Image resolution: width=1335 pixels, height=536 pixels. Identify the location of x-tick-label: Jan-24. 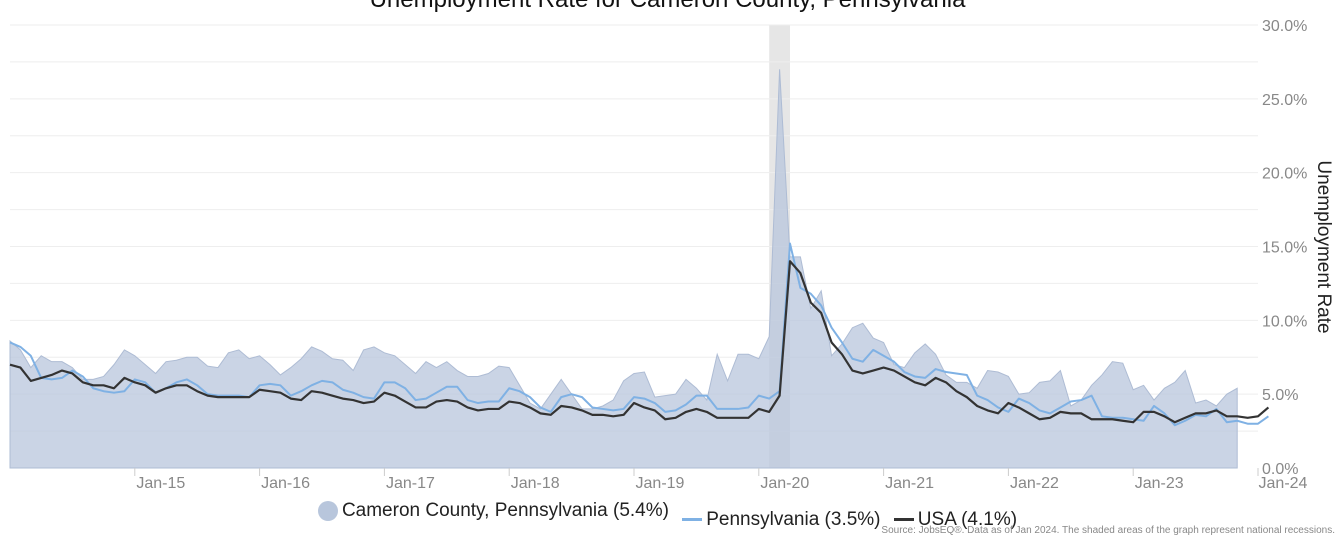
(1283, 483).